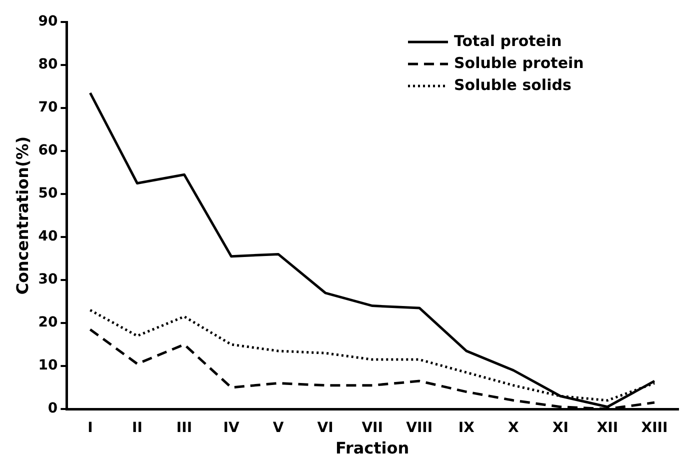 This screenshot has height=471, width=680. Describe the element at coordinates (519, 63) in the screenshot. I see `legend-label: Soluble protein` at that location.